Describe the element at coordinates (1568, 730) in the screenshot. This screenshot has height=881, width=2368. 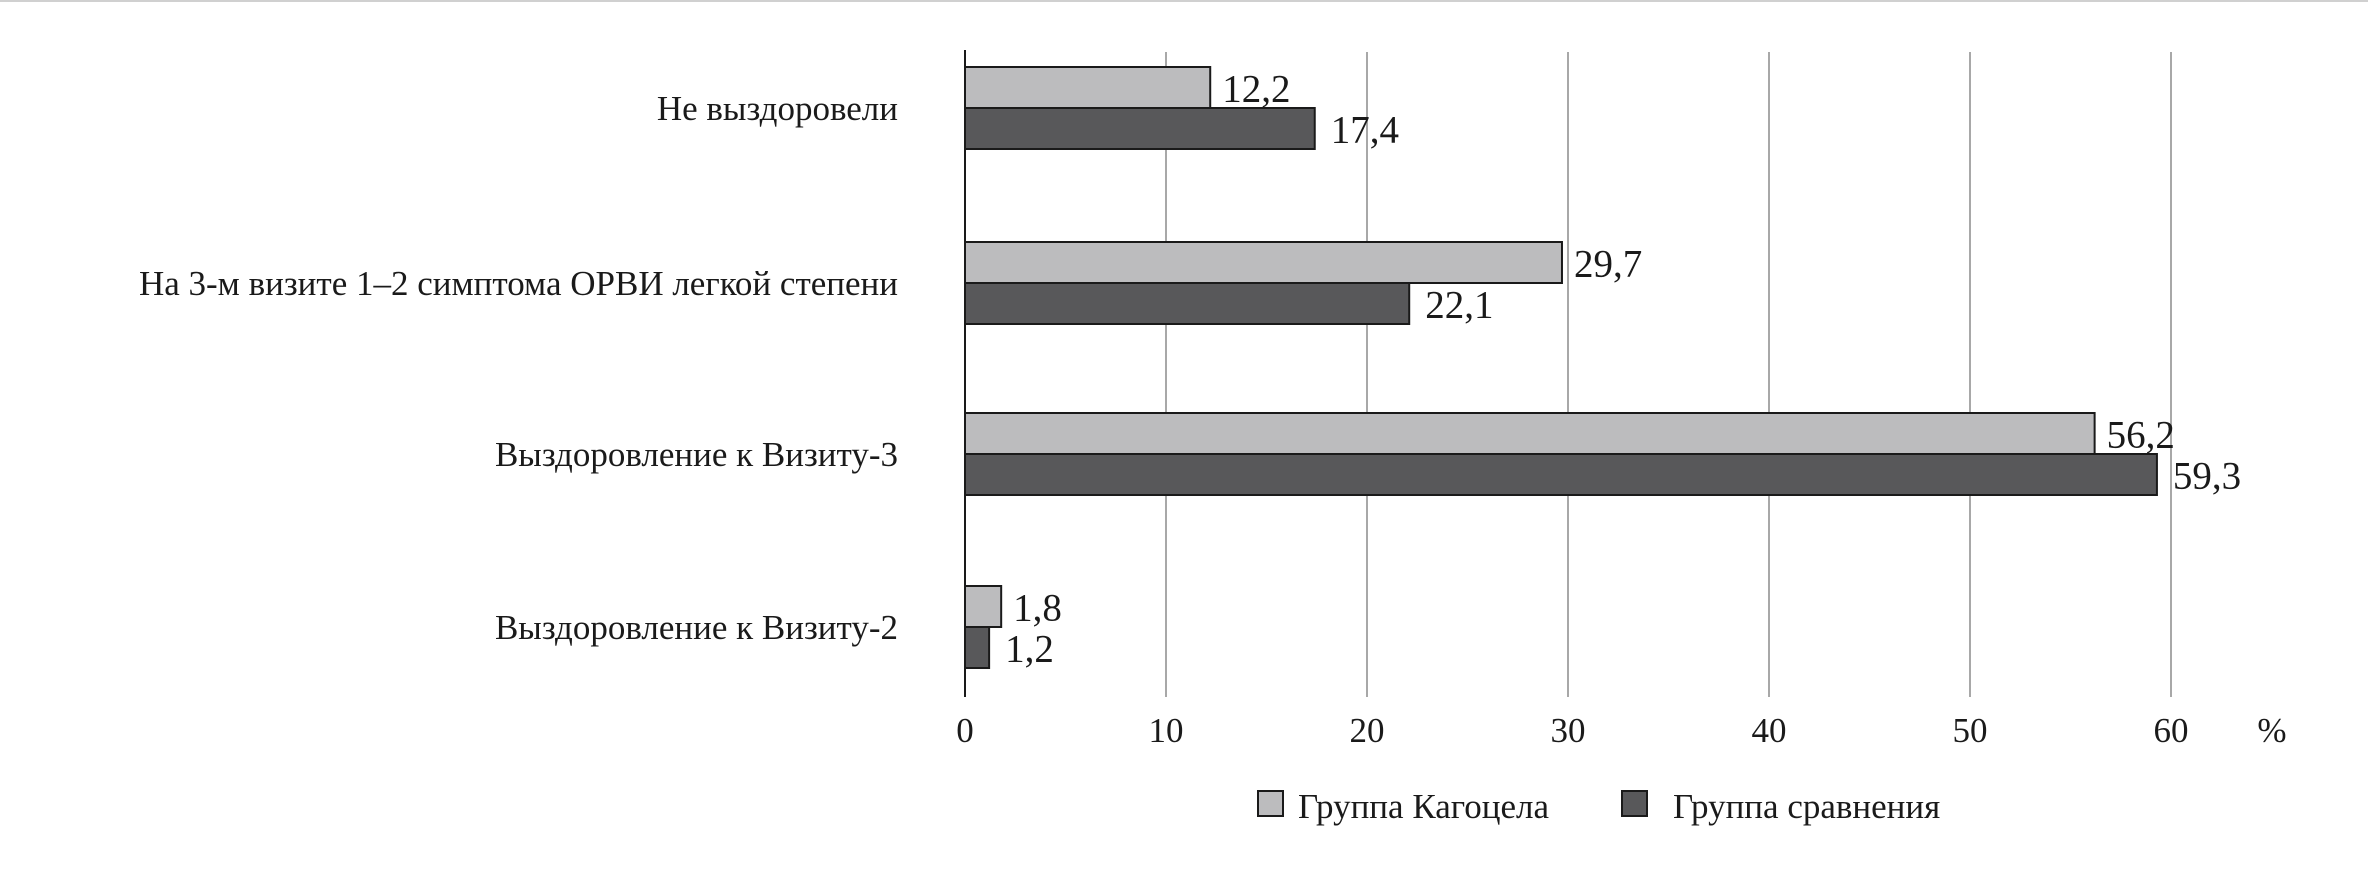
I see `x-tick-label: 30` at that location.